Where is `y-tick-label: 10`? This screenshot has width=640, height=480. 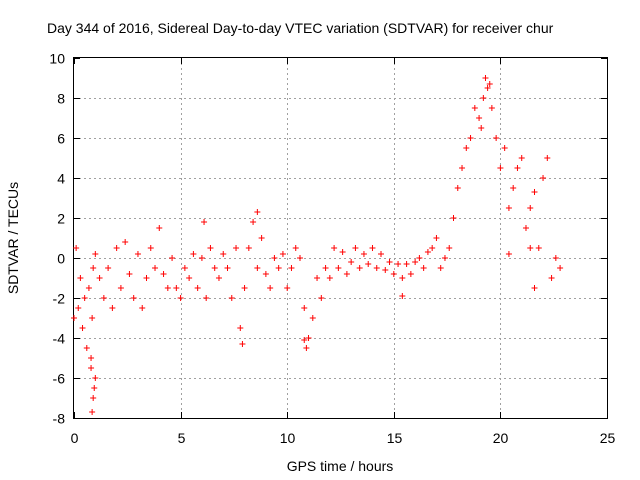
y-tick-label: 10 is located at coordinates (57, 59).